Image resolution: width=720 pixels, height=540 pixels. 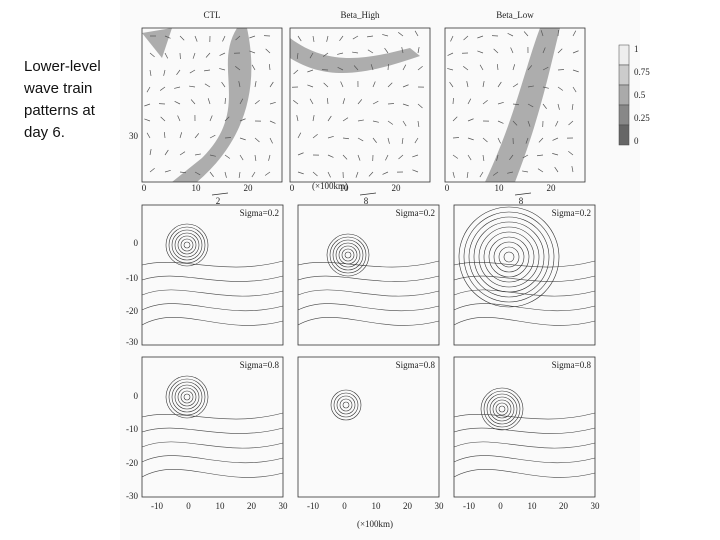 What do you see at coordinates (212, 15) in the screenshot?
I see `panel-title: CTL` at bounding box center [212, 15].